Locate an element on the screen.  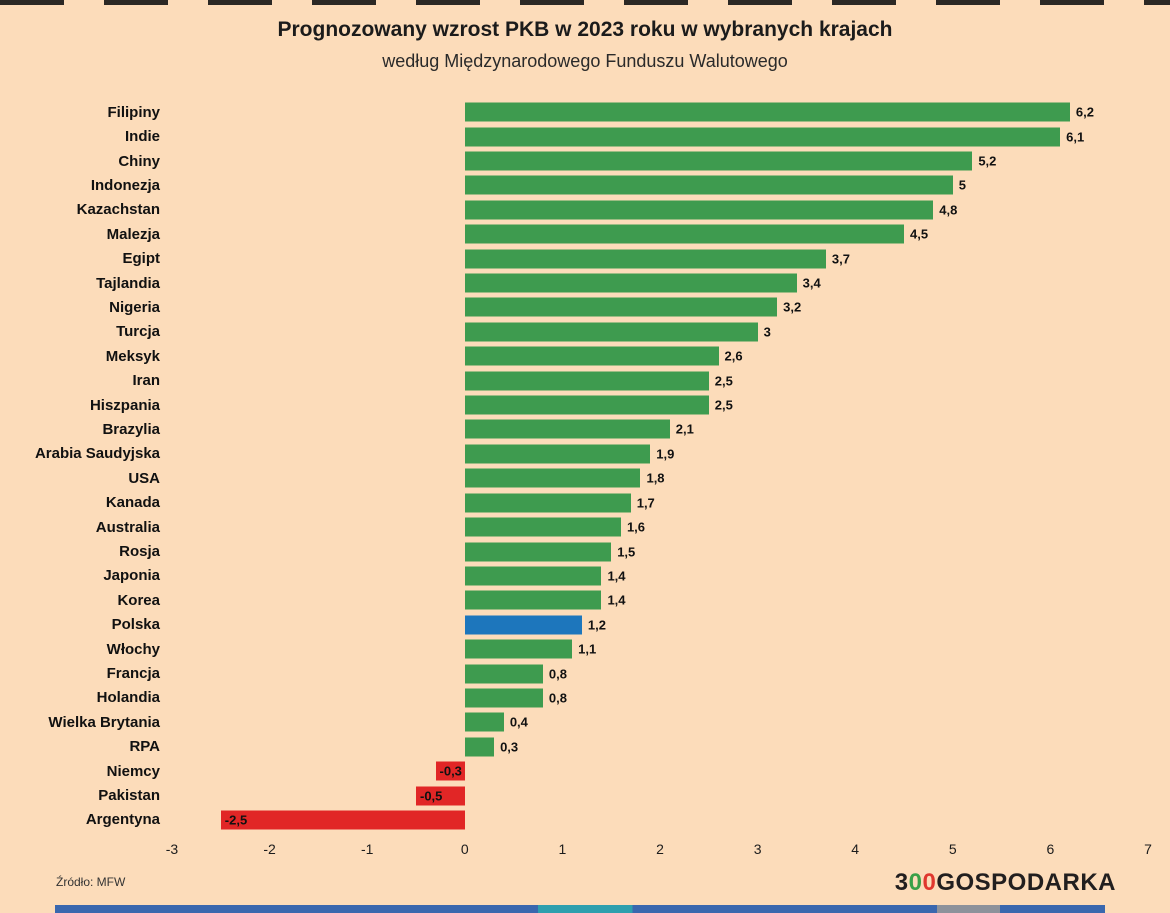
bar-track: 6,1 is located at coordinates (660, 136).